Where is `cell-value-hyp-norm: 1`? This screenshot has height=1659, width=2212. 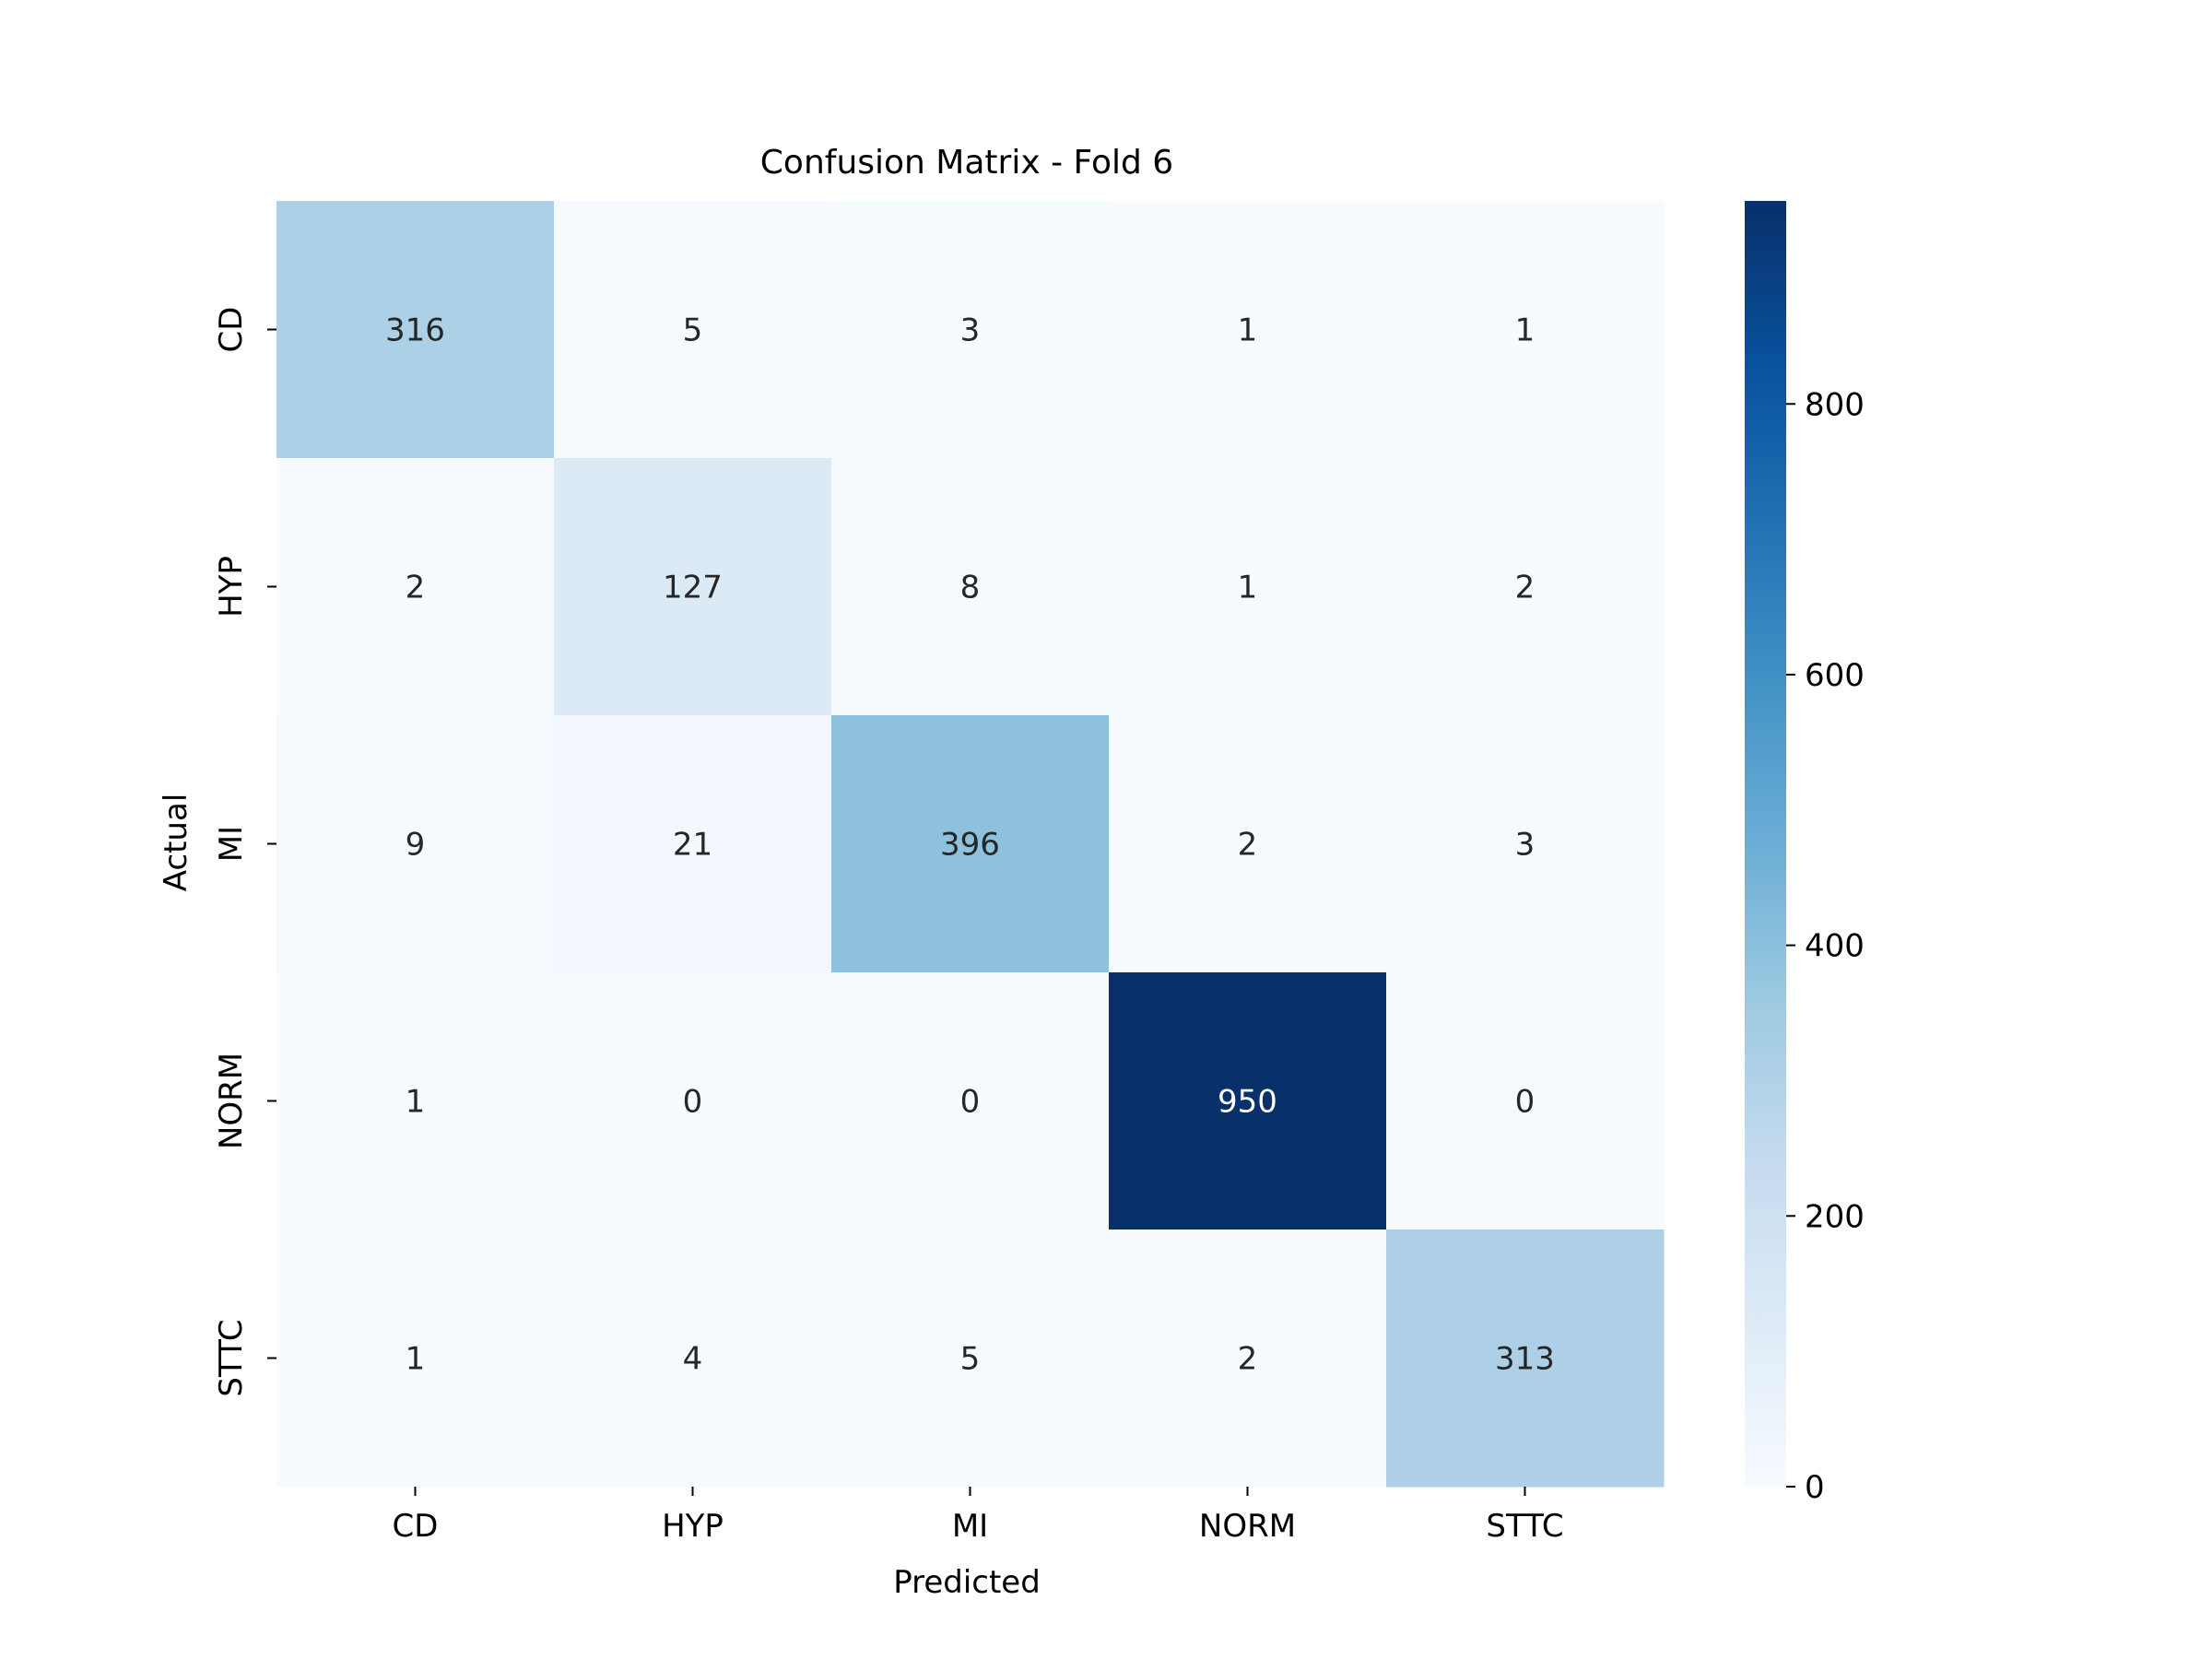
cell-value-hyp-norm: 1 is located at coordinates (1248, 588).